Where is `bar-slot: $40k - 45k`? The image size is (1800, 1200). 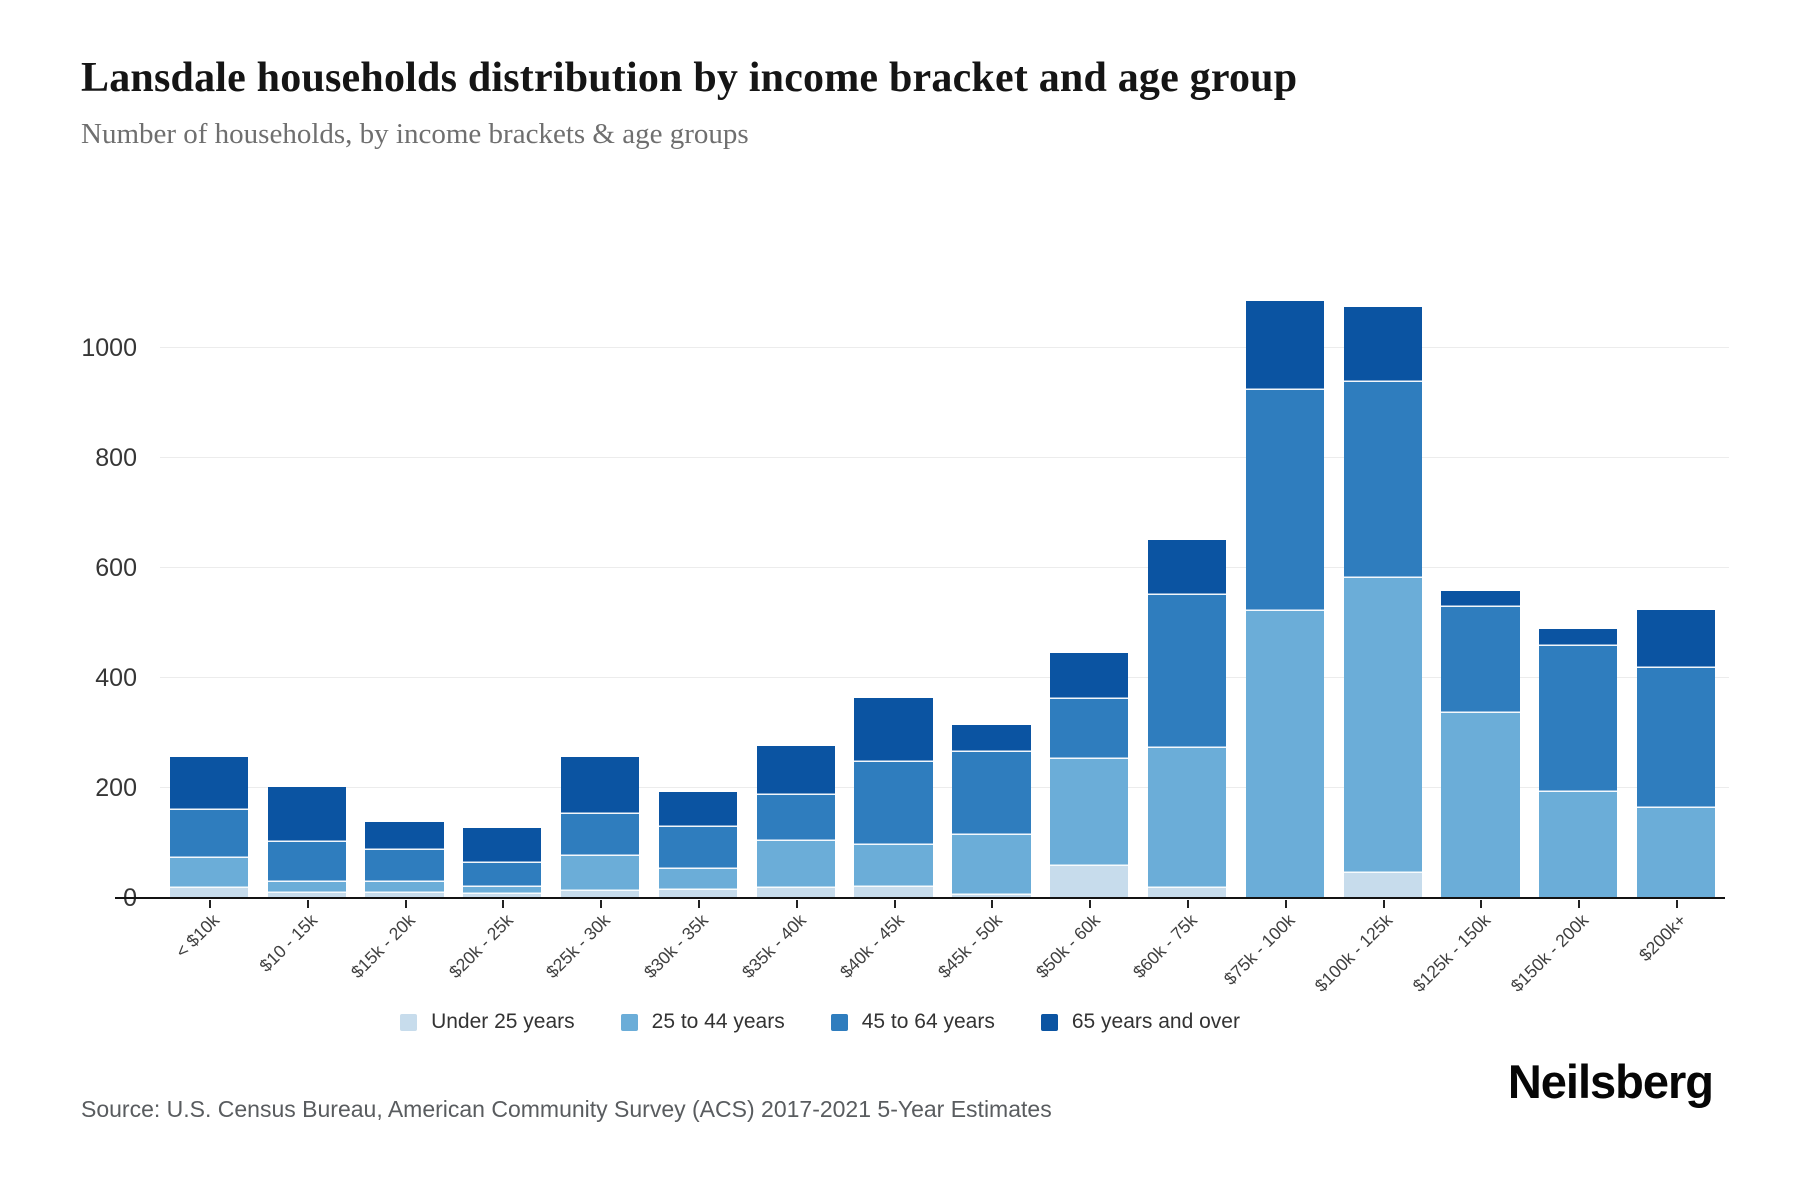
bar-slot: $40k - 45k is located at coordinates (889, 615).